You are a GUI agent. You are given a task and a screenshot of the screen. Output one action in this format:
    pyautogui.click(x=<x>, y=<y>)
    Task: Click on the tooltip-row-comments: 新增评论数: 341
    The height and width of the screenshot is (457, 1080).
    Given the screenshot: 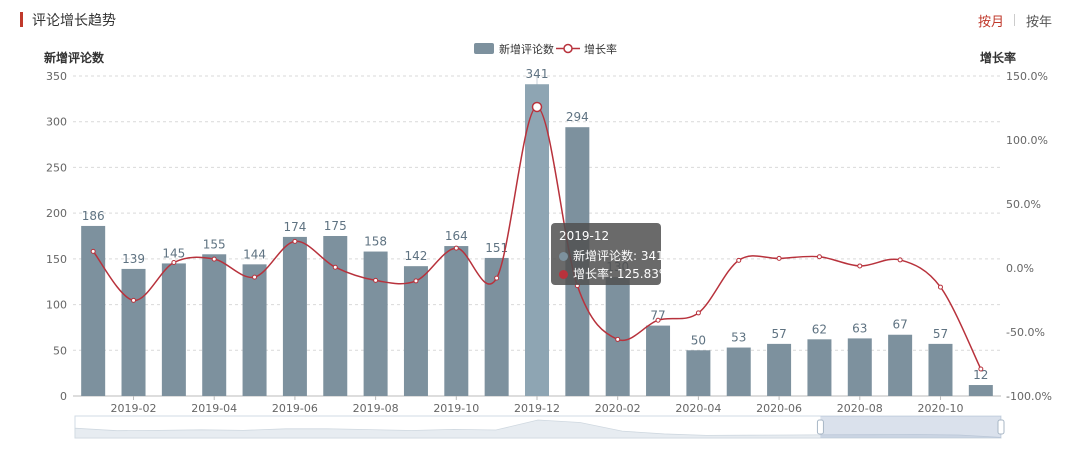 What is the action you would take?
    pyautogui.click(x=611, y=255)
    